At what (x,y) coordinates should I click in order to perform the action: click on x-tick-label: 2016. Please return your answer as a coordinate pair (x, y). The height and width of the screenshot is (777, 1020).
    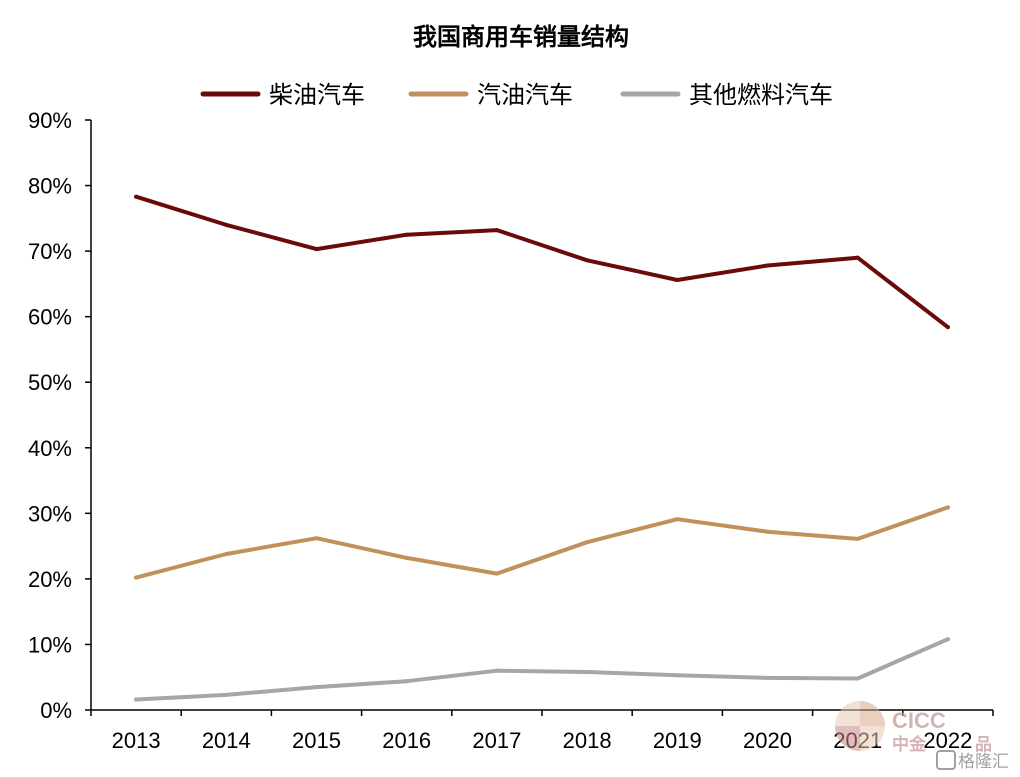
    Looking at the image, I should click on (406, 740).